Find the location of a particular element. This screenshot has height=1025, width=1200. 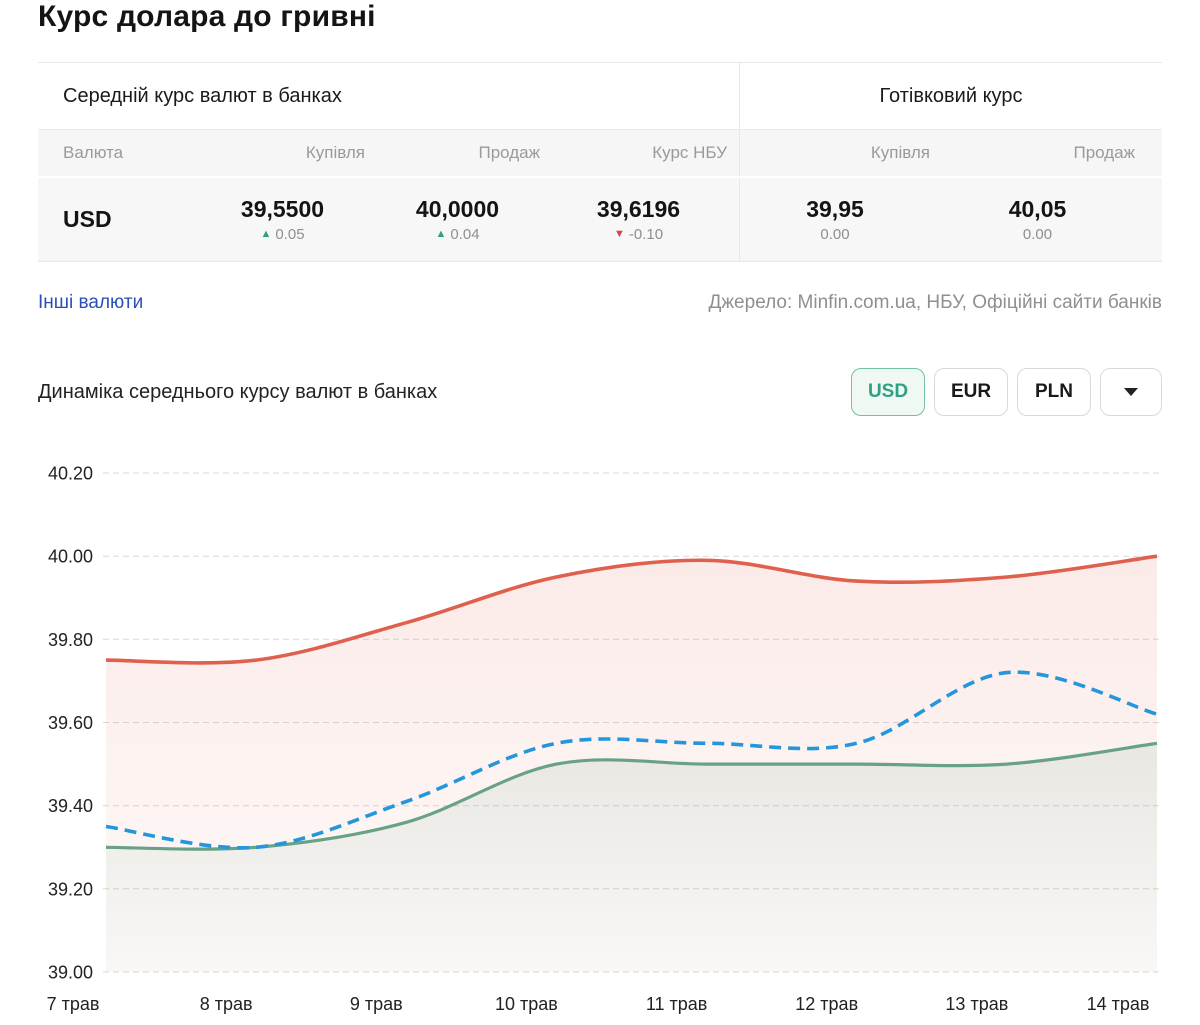

chevron-down-icon is located at coordinates (1131, 392).